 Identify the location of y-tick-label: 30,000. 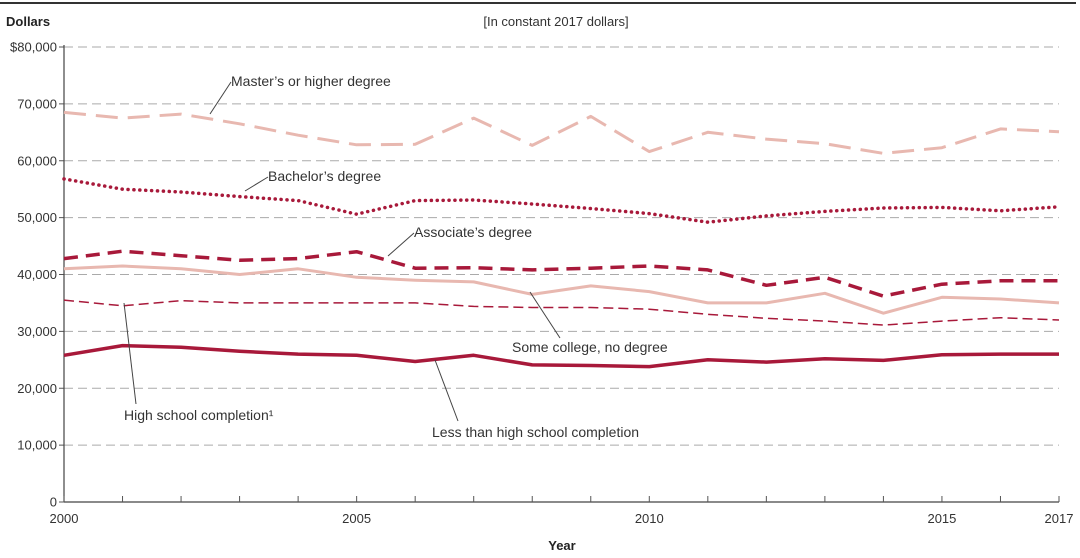
(37, 331).